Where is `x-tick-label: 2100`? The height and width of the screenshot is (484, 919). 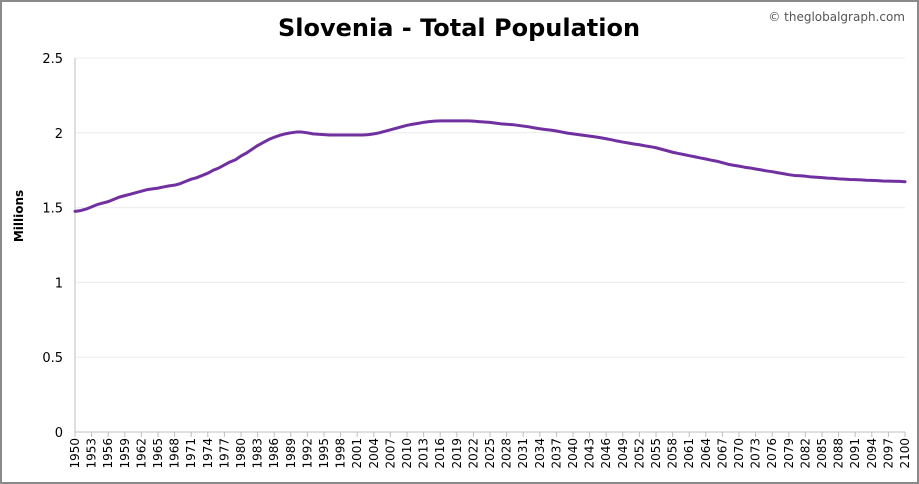 x-tick-label: 2100 is located at coordinates (905, 453).